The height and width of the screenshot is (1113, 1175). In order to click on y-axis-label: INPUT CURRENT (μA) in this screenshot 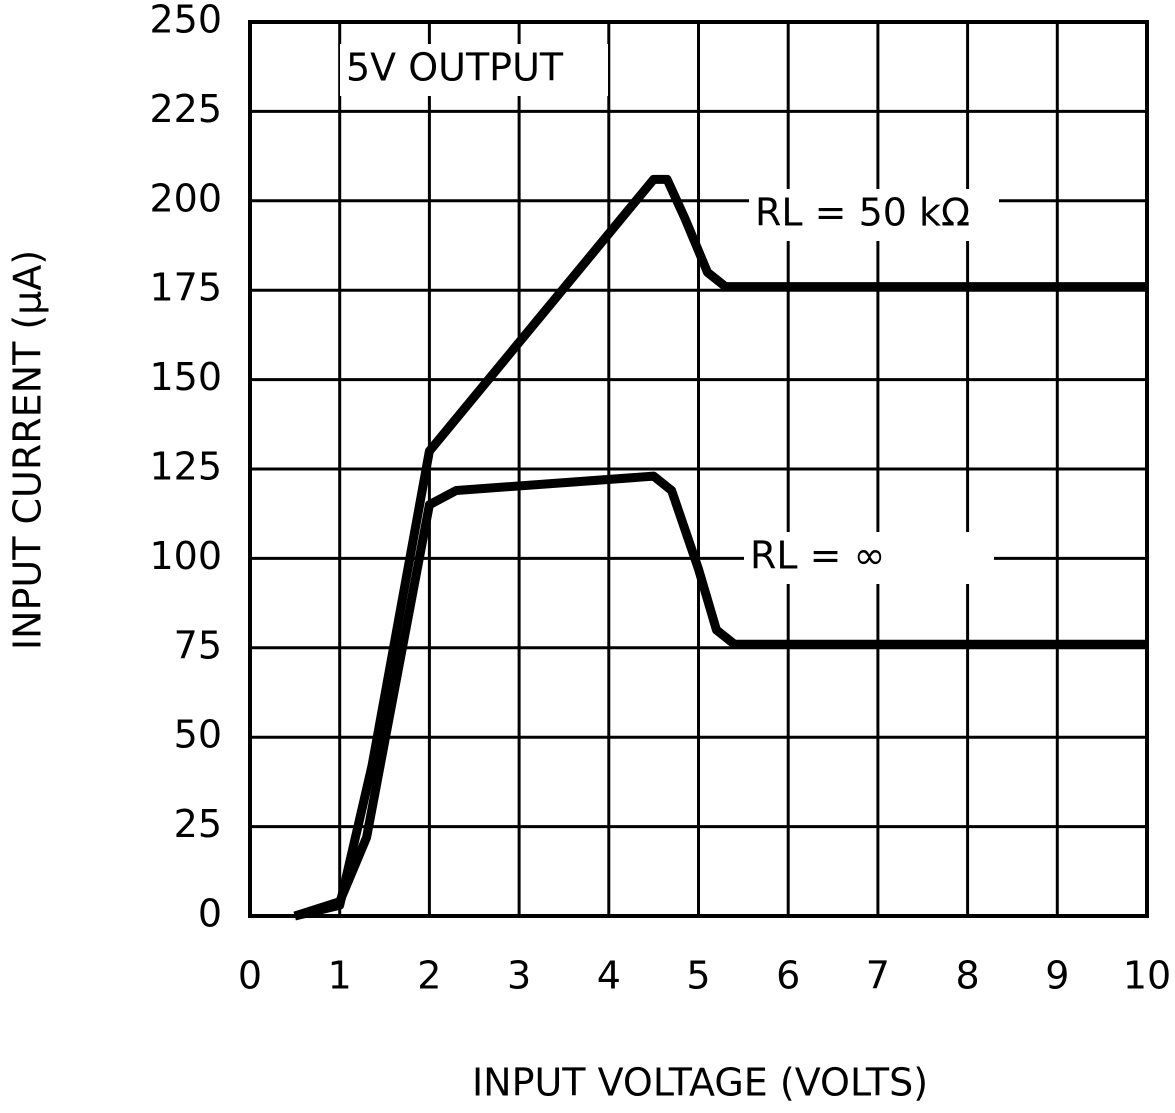, I will do `click(28, 450)`.